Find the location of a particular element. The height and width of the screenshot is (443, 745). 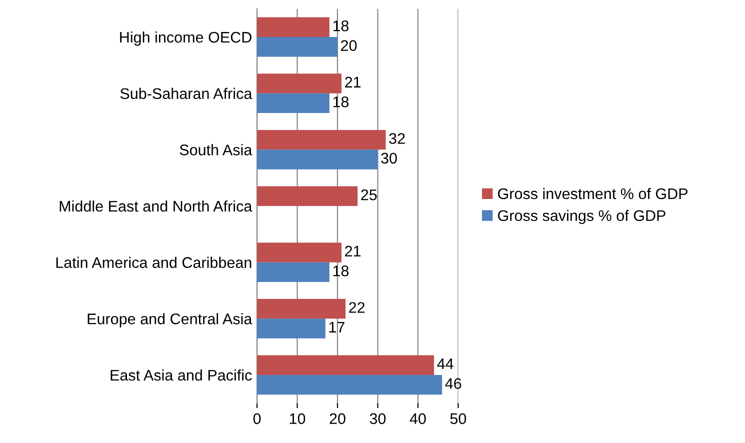

y-tick-label: Middle East and North Africa is located at coordinates (156, 206).